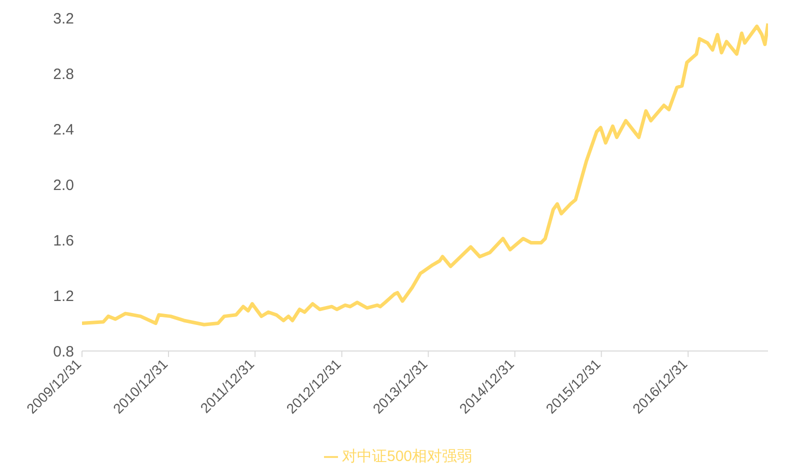  Describe the element at coordinates (63, 241) in the screenshot. I see `y-tick-label: 1.6` at that location.